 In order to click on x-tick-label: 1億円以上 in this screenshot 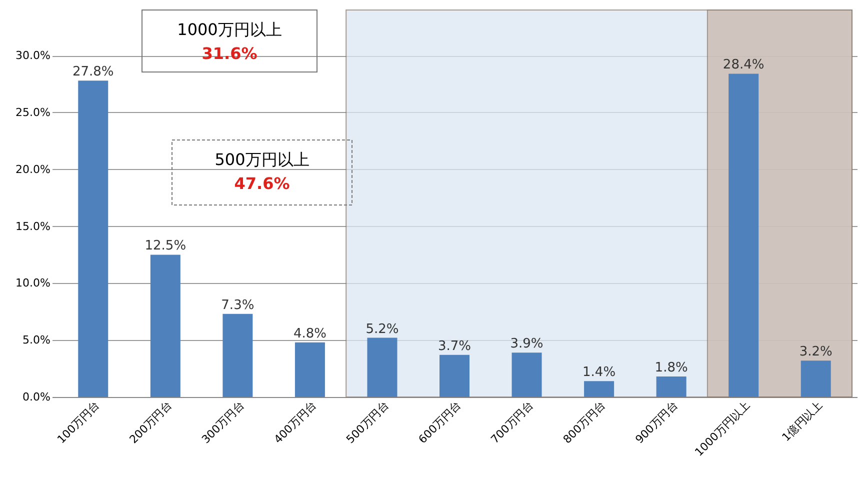, I will do `click(802, 421)`.